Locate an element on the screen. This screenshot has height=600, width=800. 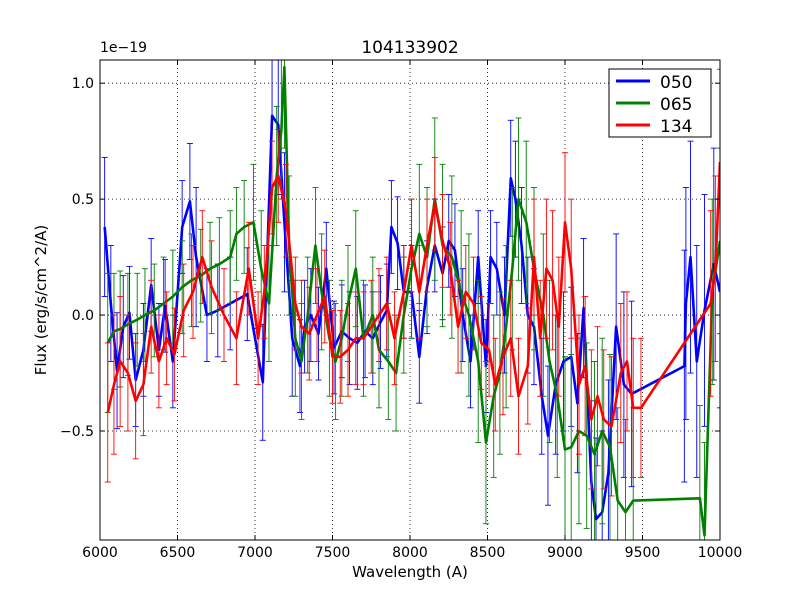
x-tick-label: 6000 is located at coordinates (100, 553).